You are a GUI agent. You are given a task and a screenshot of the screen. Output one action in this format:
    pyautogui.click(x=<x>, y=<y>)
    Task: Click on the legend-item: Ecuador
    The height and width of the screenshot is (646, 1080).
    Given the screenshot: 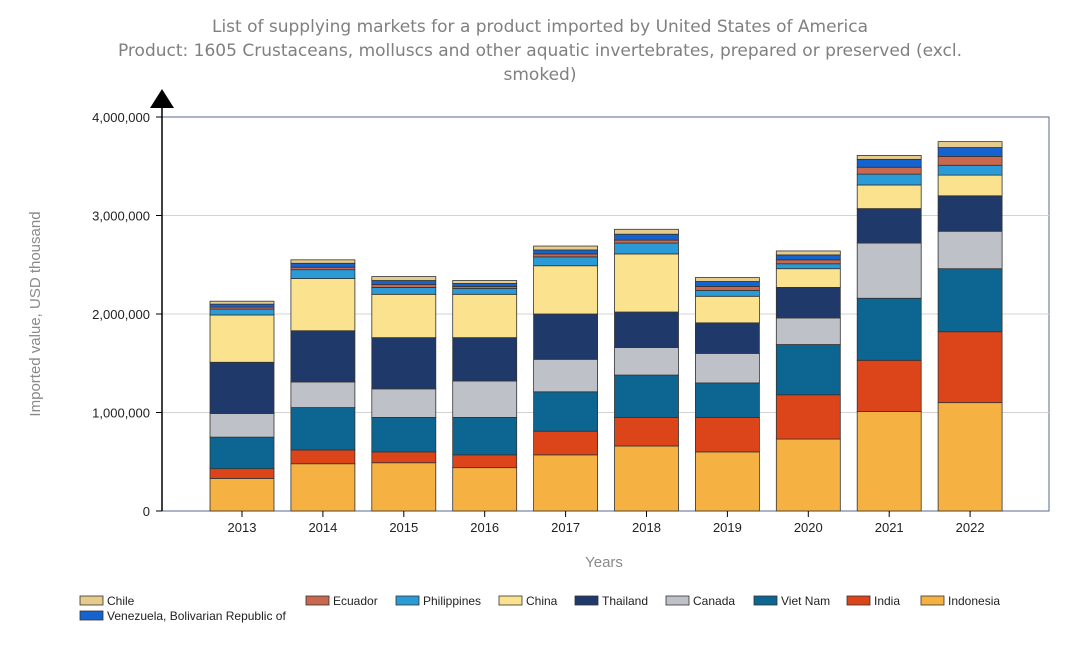 What is the action you would take?
    pyautogui.click(x=341, y=601)
    